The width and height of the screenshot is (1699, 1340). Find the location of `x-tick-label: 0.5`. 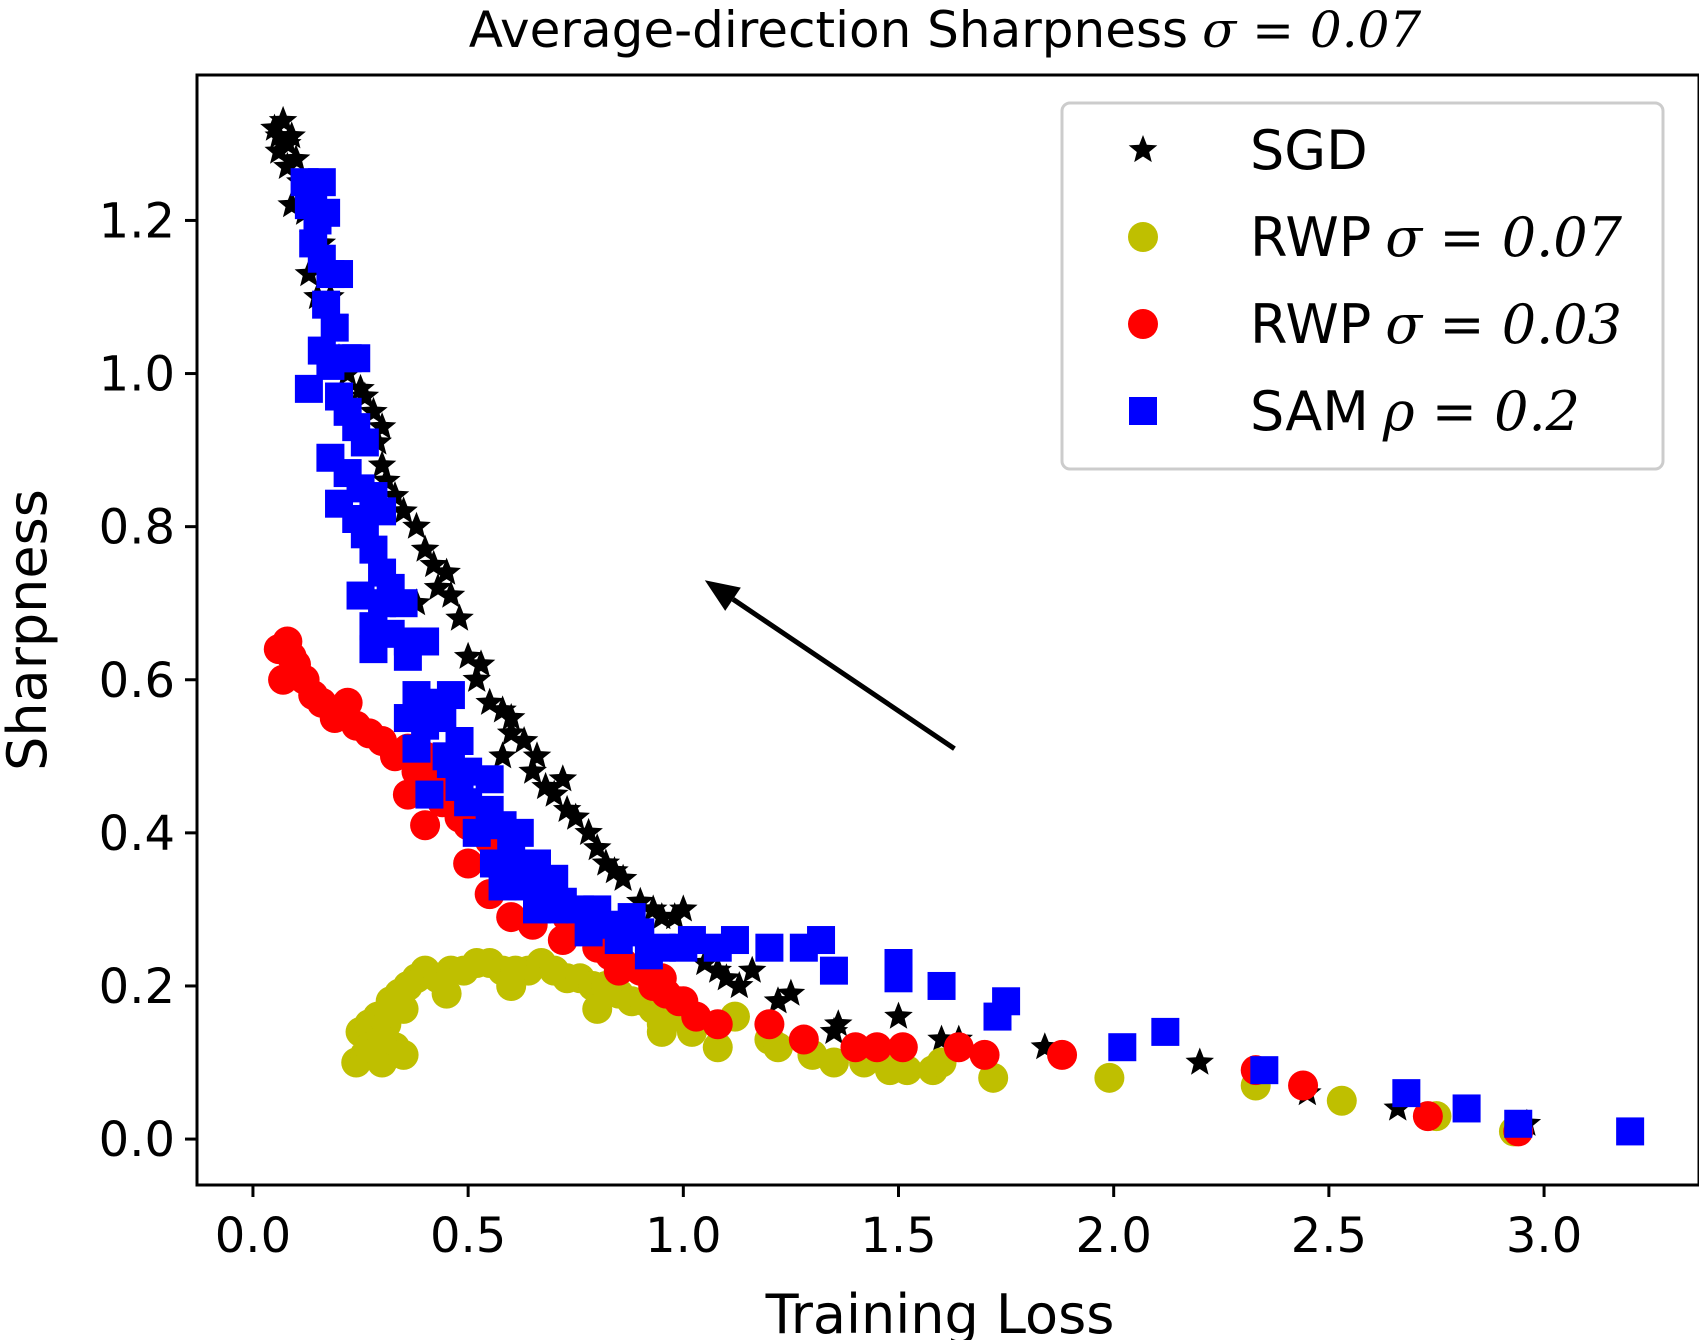

x-tick-label: 0.5 is located at coordinates (468, 1236).